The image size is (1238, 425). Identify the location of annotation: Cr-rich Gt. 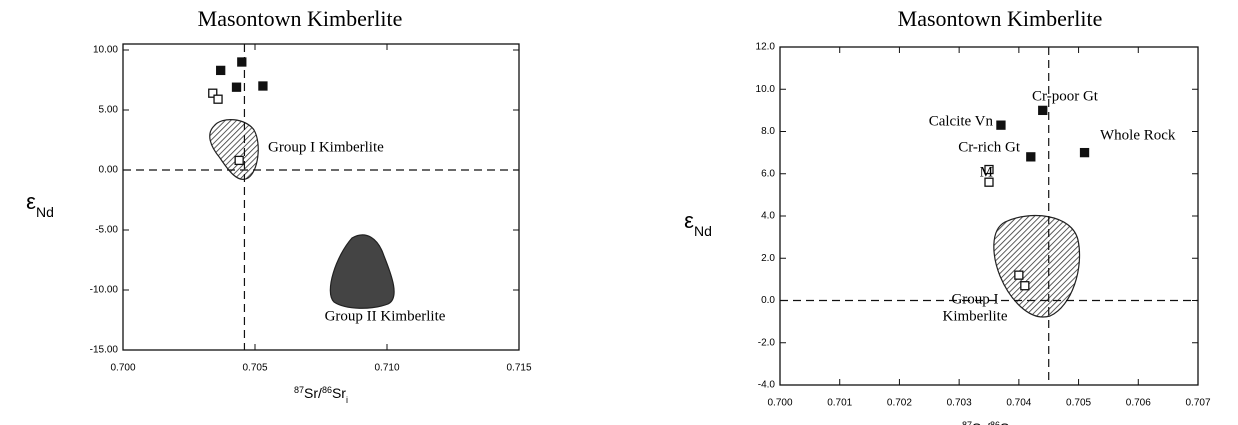
(989, 147).